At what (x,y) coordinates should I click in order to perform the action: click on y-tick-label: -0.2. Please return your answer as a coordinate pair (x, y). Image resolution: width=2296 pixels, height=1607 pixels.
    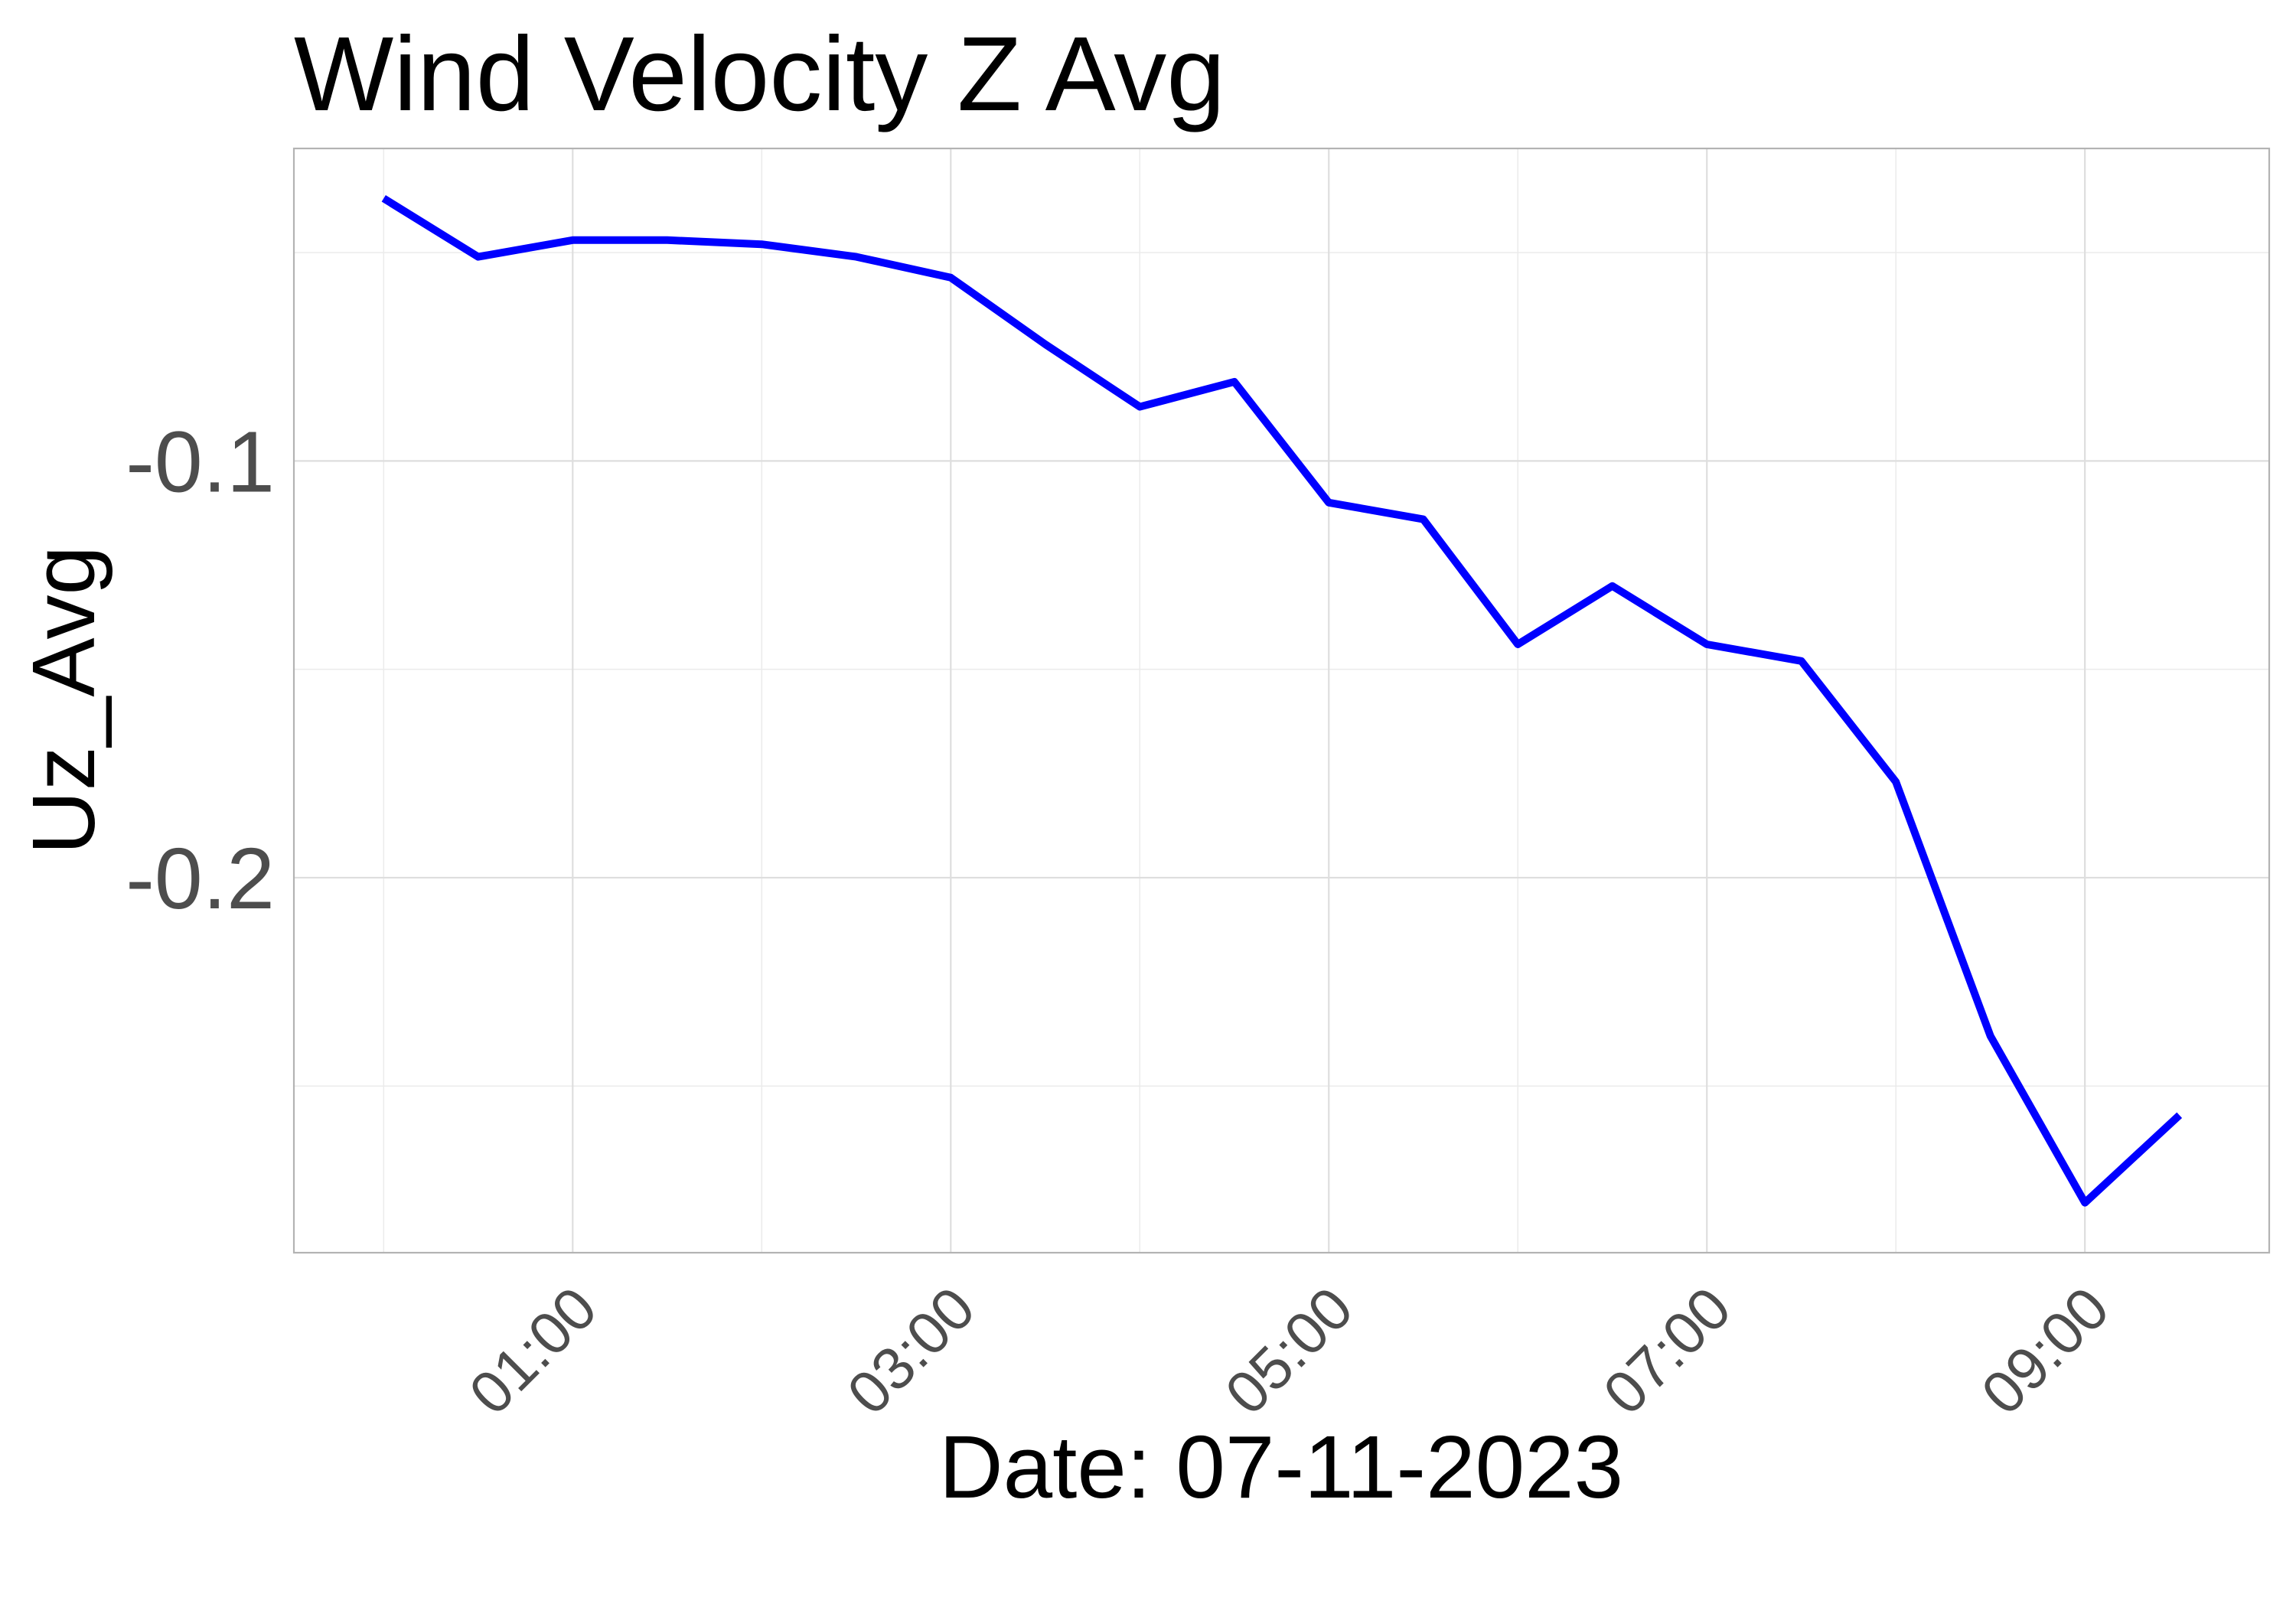
    Looking at the image, I should click on (200, 878).